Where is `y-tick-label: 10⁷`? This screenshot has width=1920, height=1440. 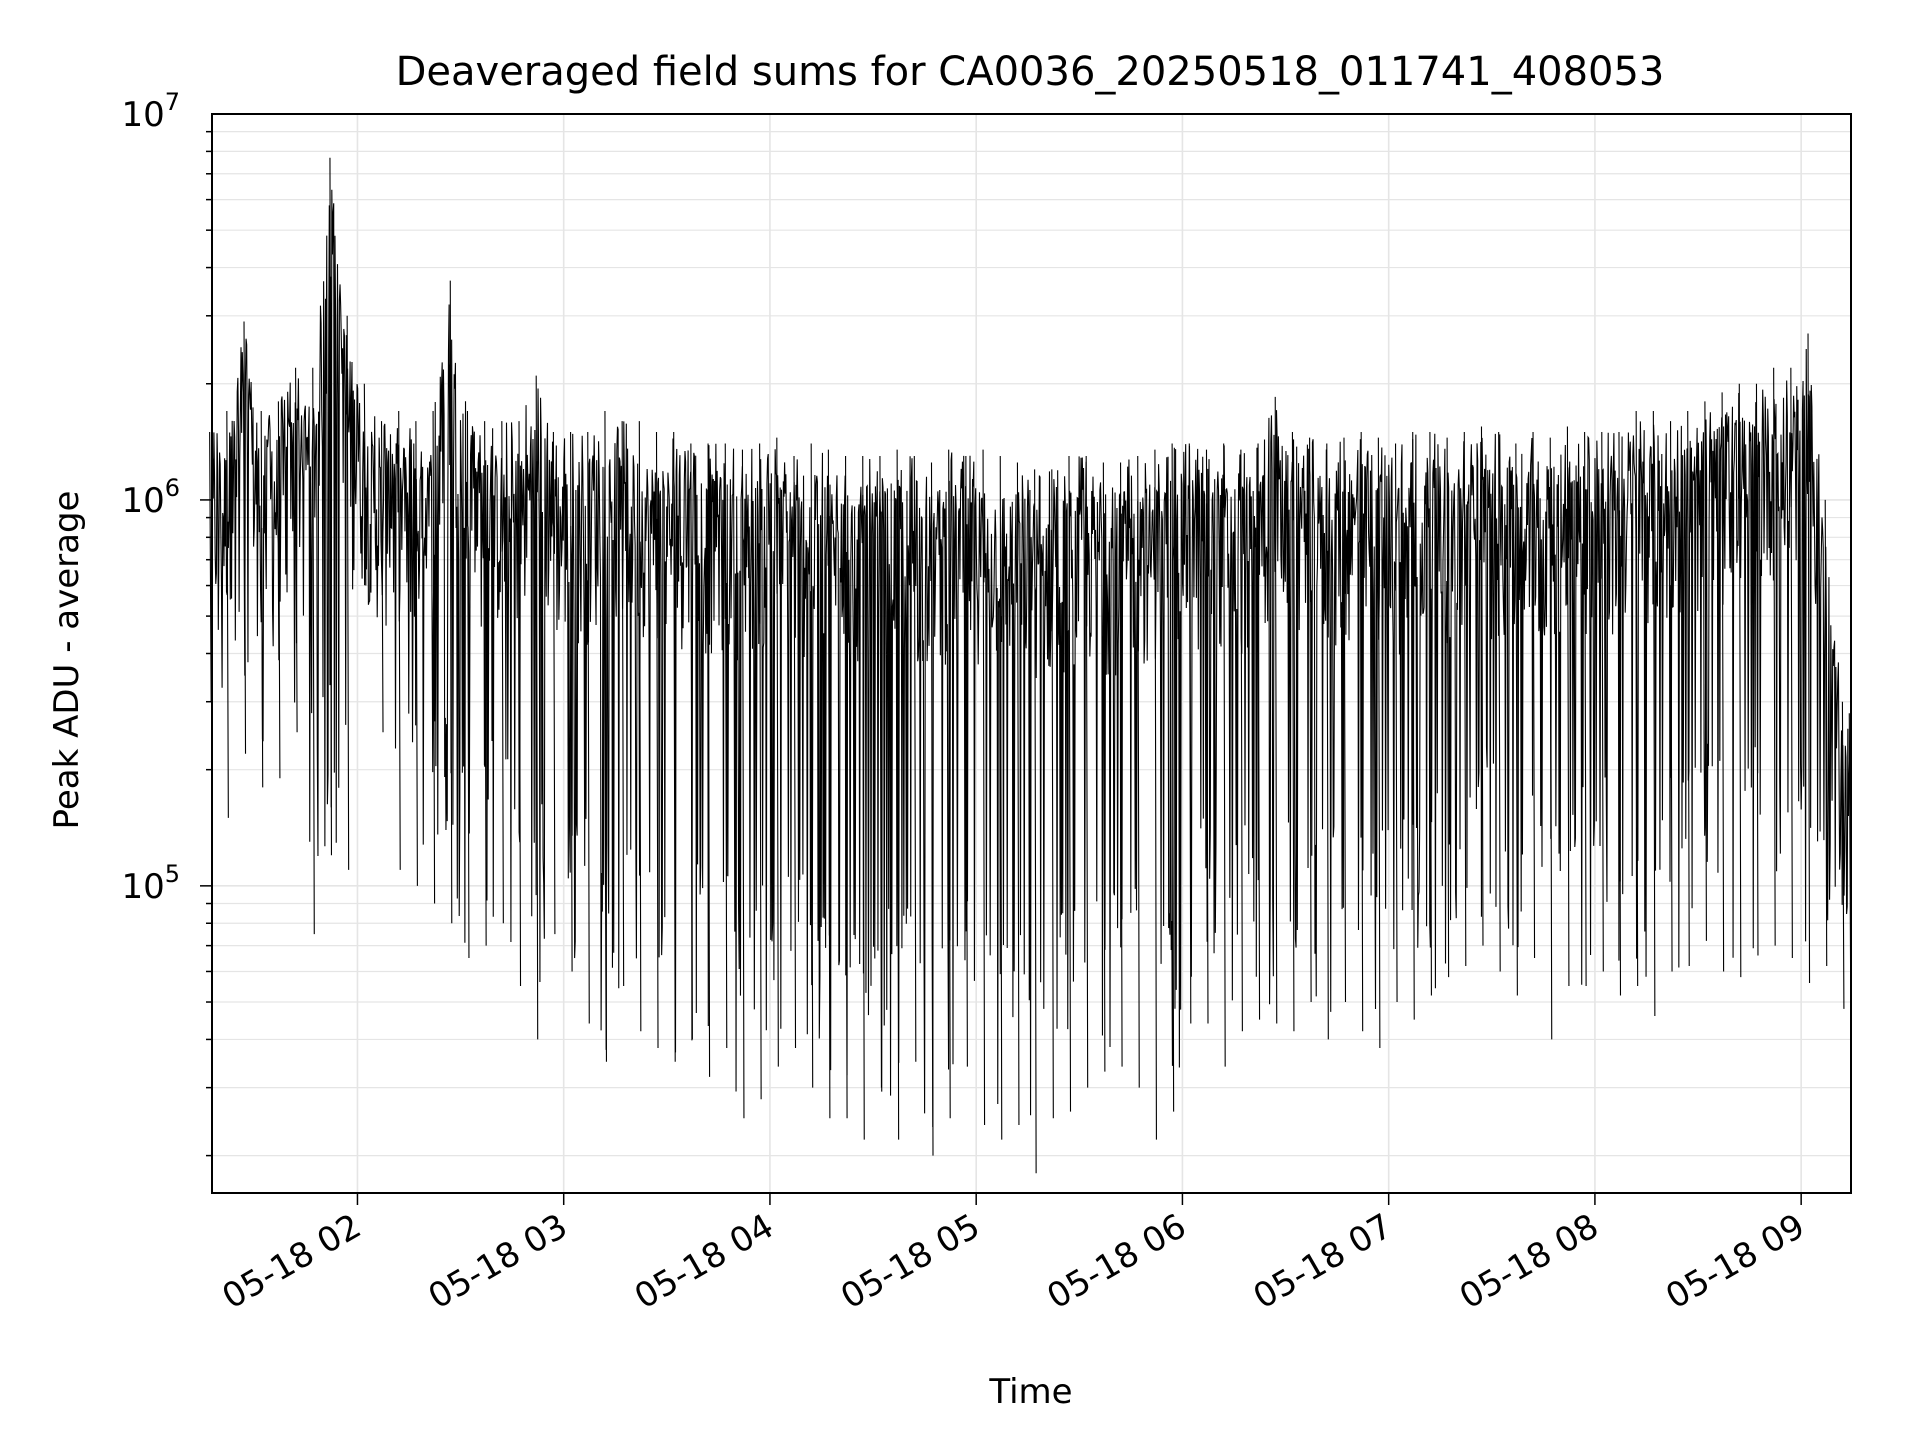
y-tick-label: 10⁷ is located at coordinates (150, 111).